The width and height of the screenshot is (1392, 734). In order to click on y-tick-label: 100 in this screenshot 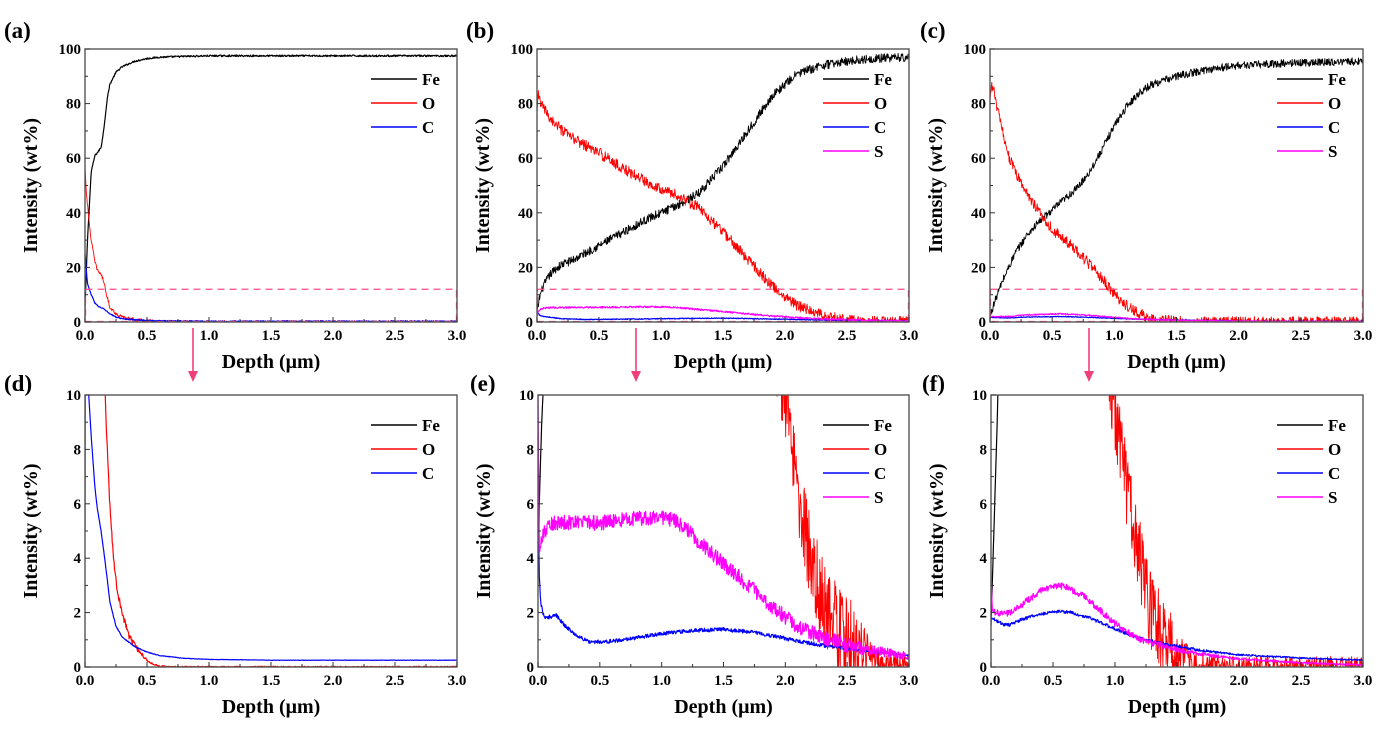, I will do `click(522, 50)`.